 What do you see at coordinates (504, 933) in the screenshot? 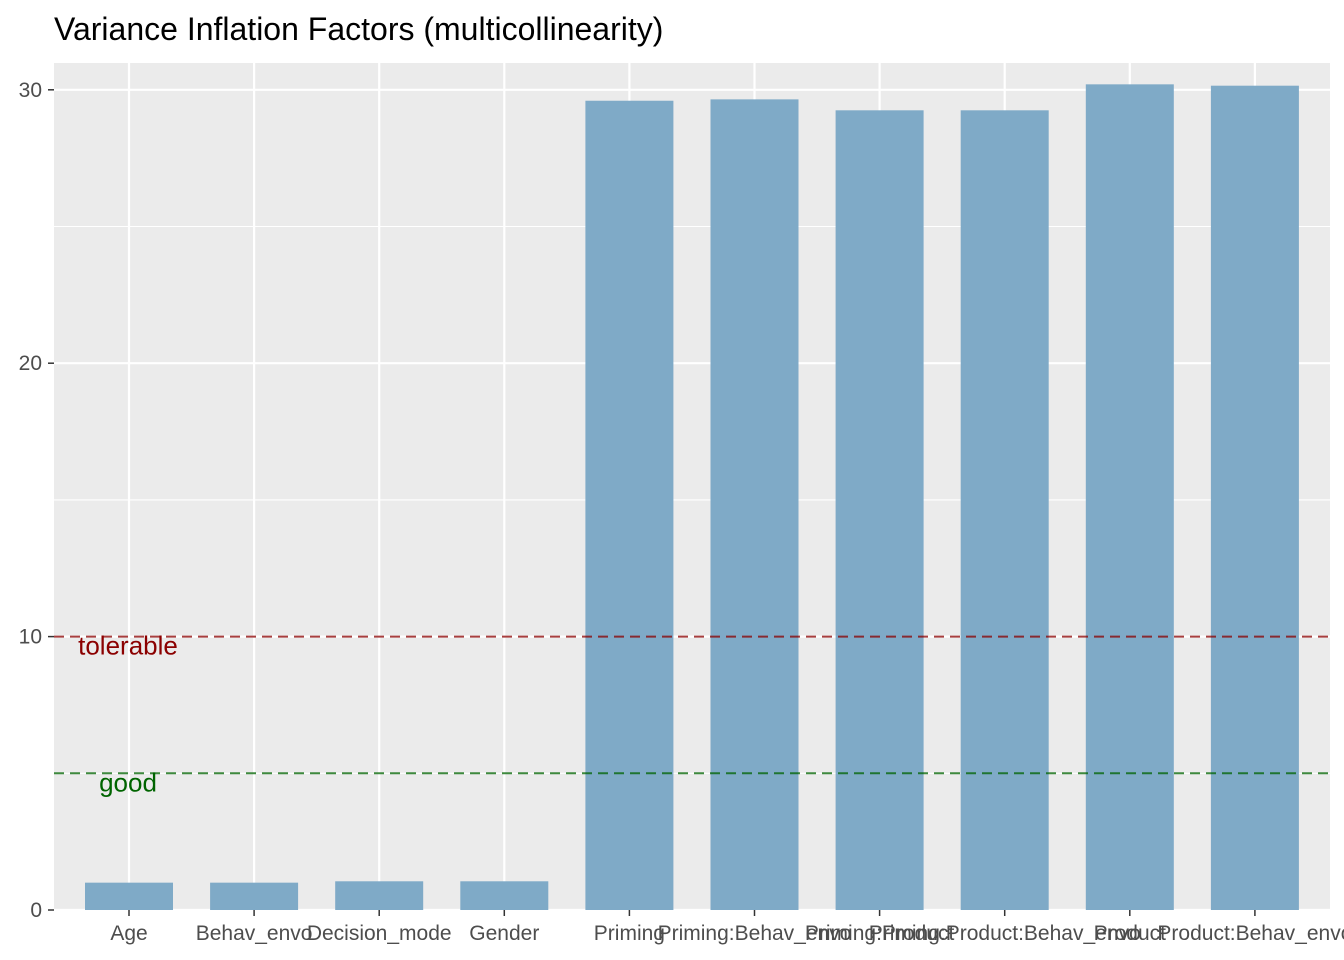
I see `x-tick-label: Gender` at bounding box center [504, 933].